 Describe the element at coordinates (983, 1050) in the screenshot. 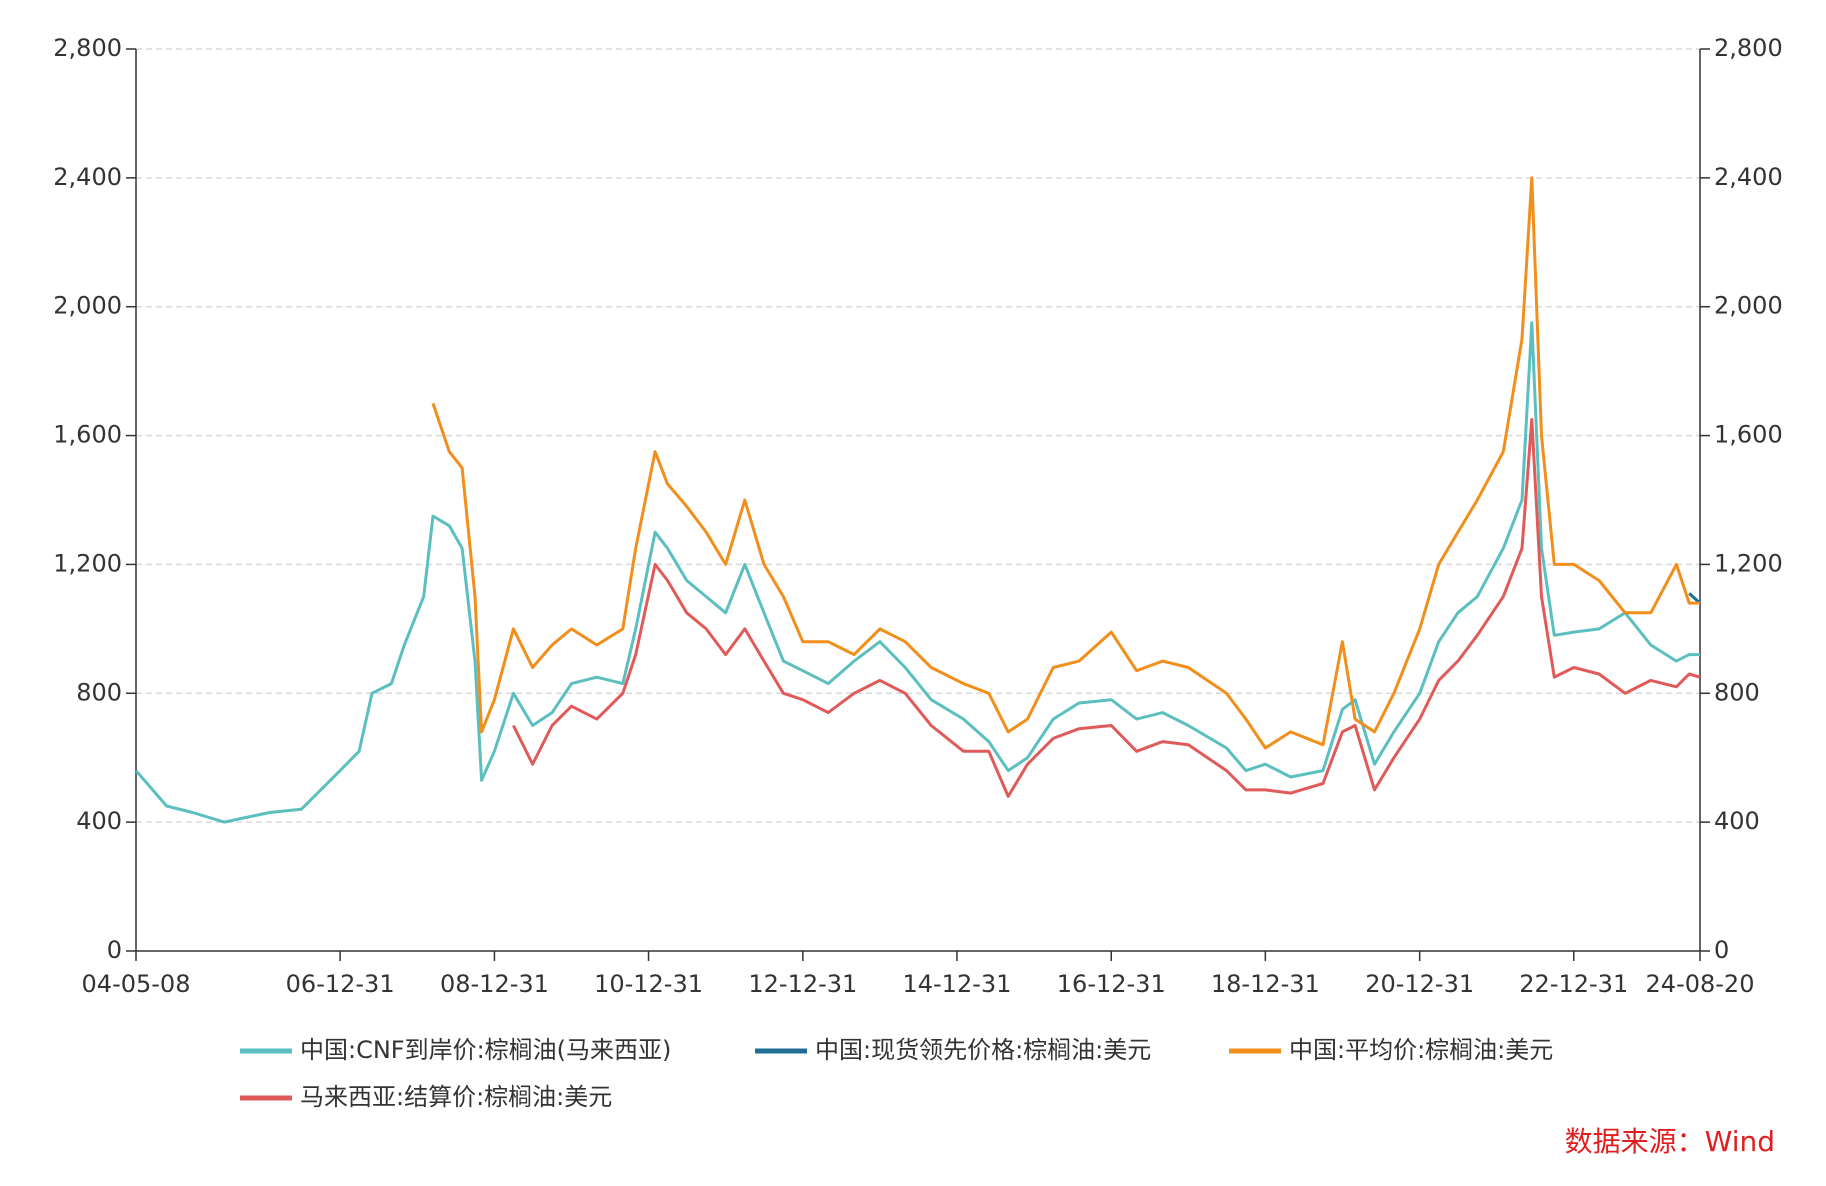

I see `legend-label: 中国:现货领先价格:棕榈油:美元` at that location.